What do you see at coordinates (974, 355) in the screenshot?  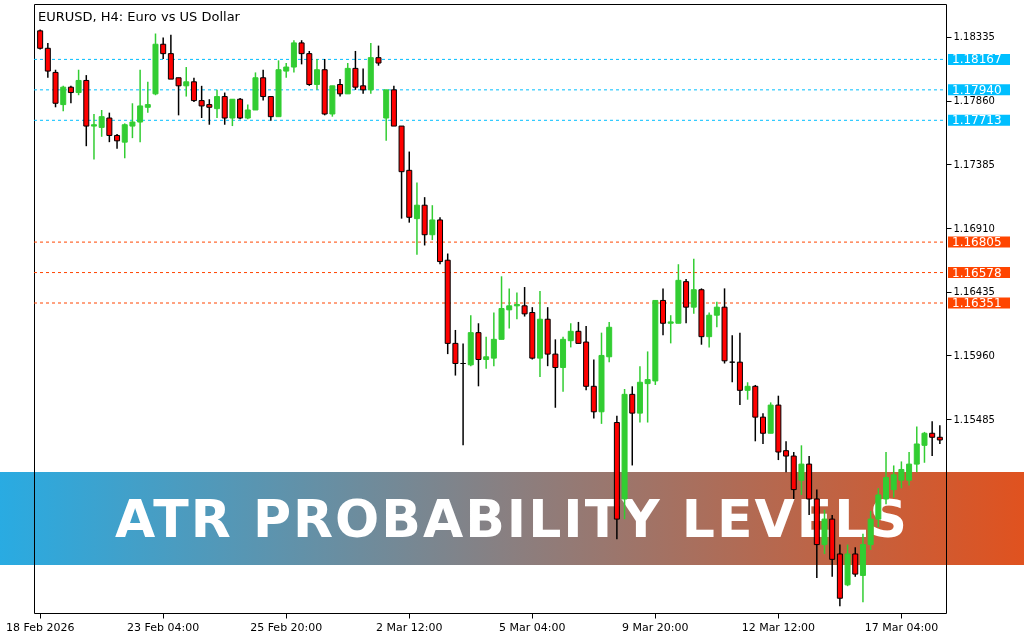 I see `y-tick-label: 1.15960` at bounding box center [974, 355].